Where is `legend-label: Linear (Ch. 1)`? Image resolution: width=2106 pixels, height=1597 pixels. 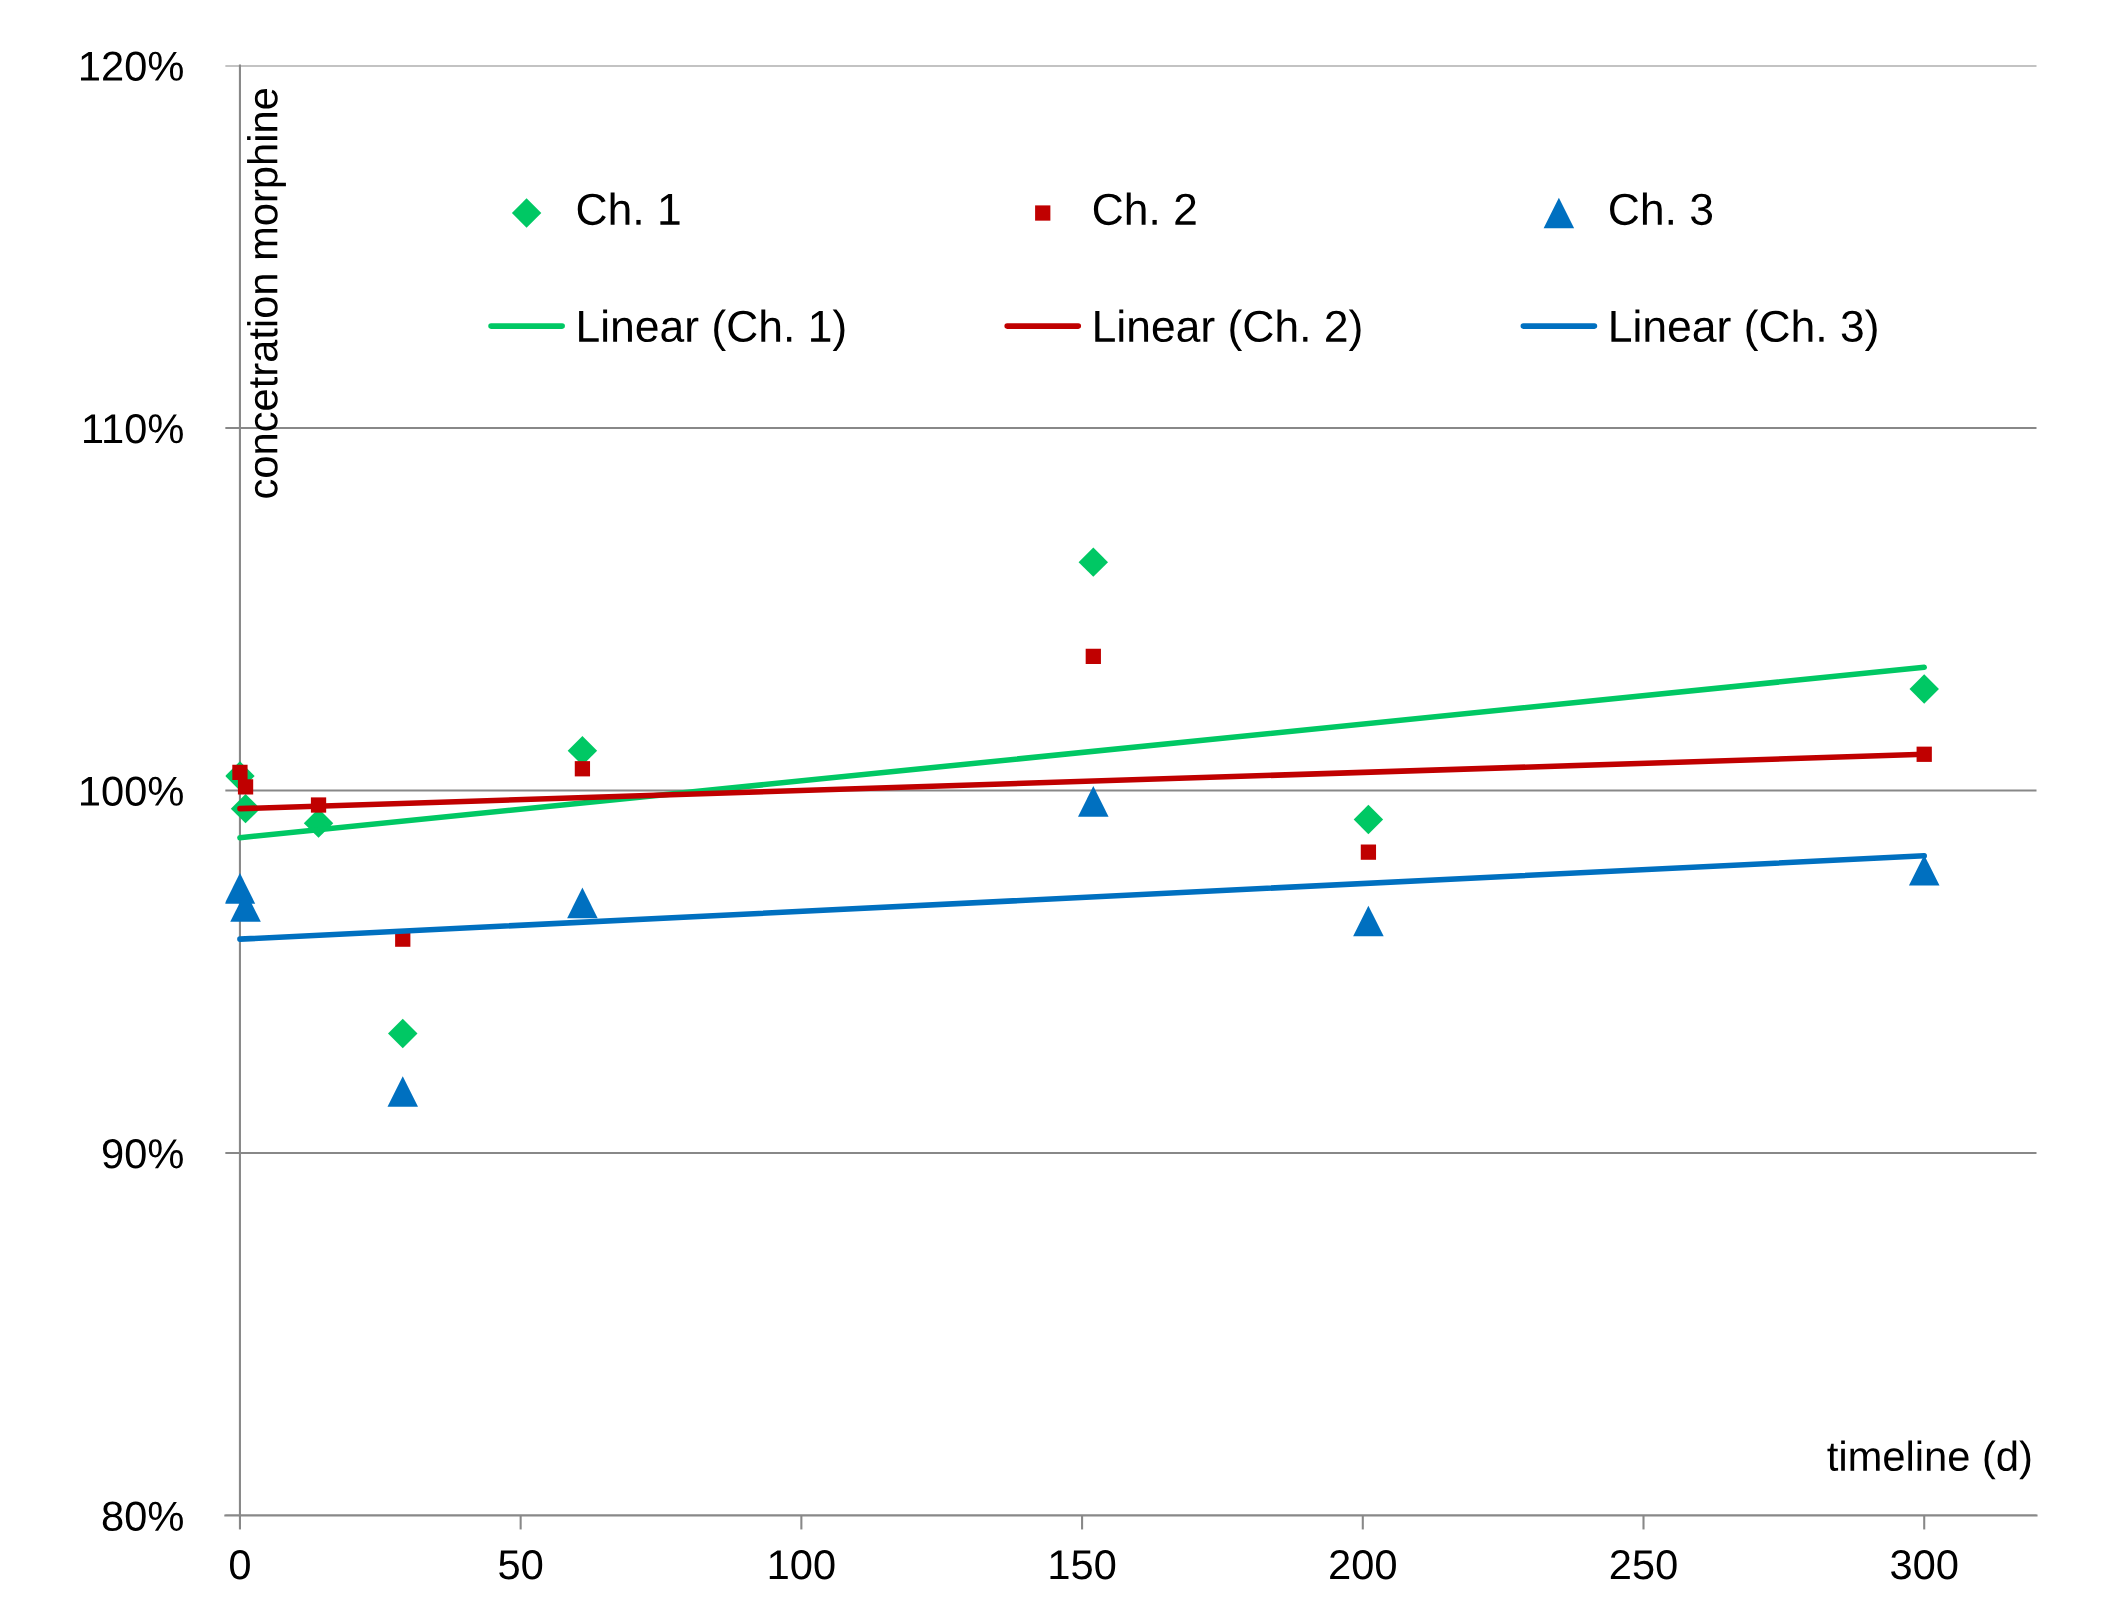 legend-label: Linear (Ch. 1) is located at coordinates (712, 330).